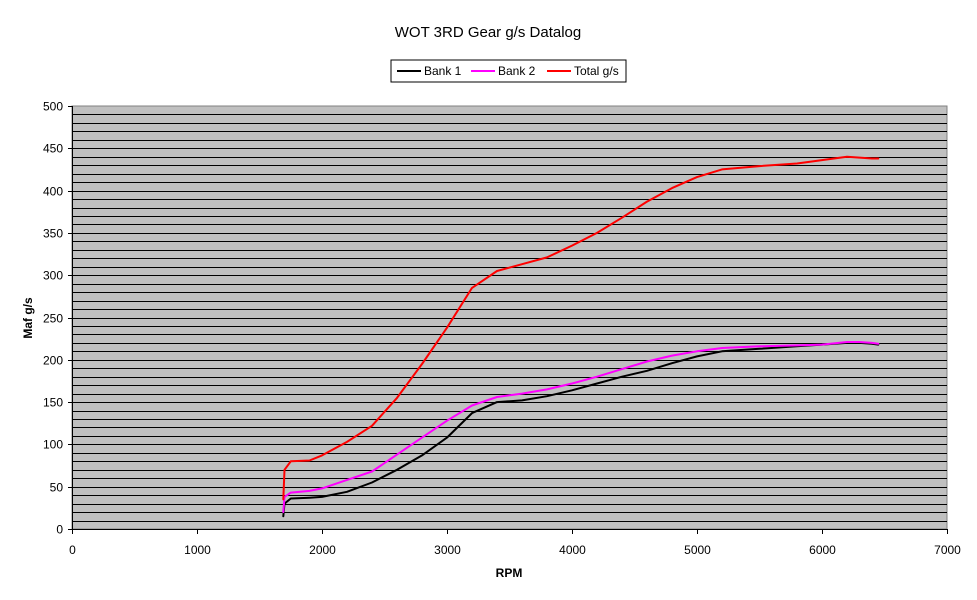 The width and height of the screenshot is (977, 600). What do you see at coordinates (515, 550) in the screenshot?
I see `x-tick-labels: 0 1000 2000 3000 4000 5000 6000 7000` at bounding box center [515, 550].